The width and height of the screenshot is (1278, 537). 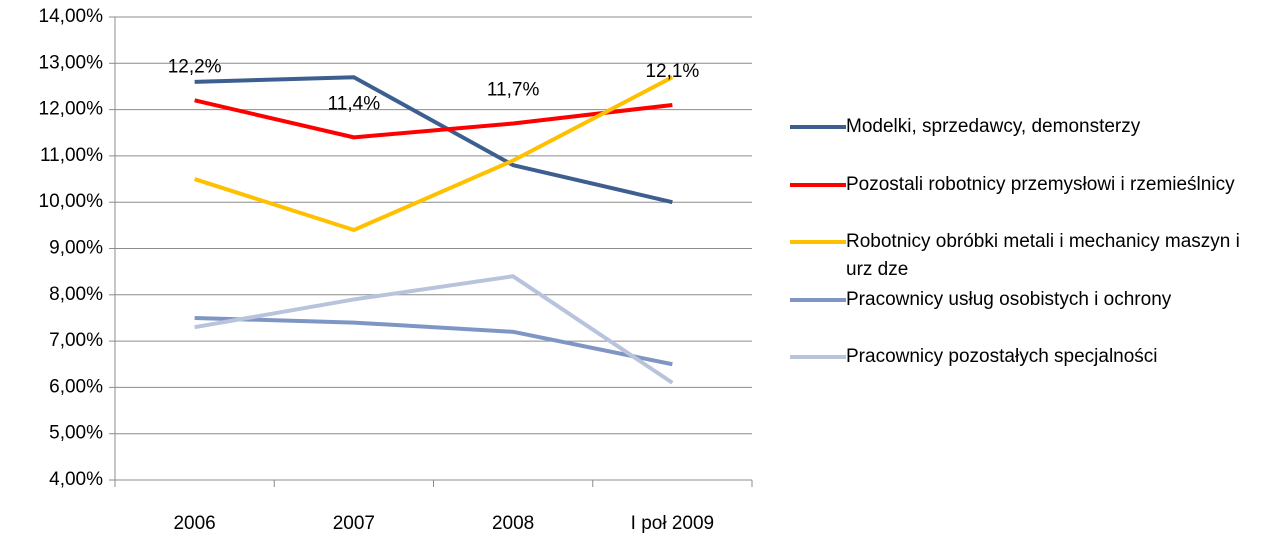 I want to click on data-label: 11,7%, so click(x=513, y=90).